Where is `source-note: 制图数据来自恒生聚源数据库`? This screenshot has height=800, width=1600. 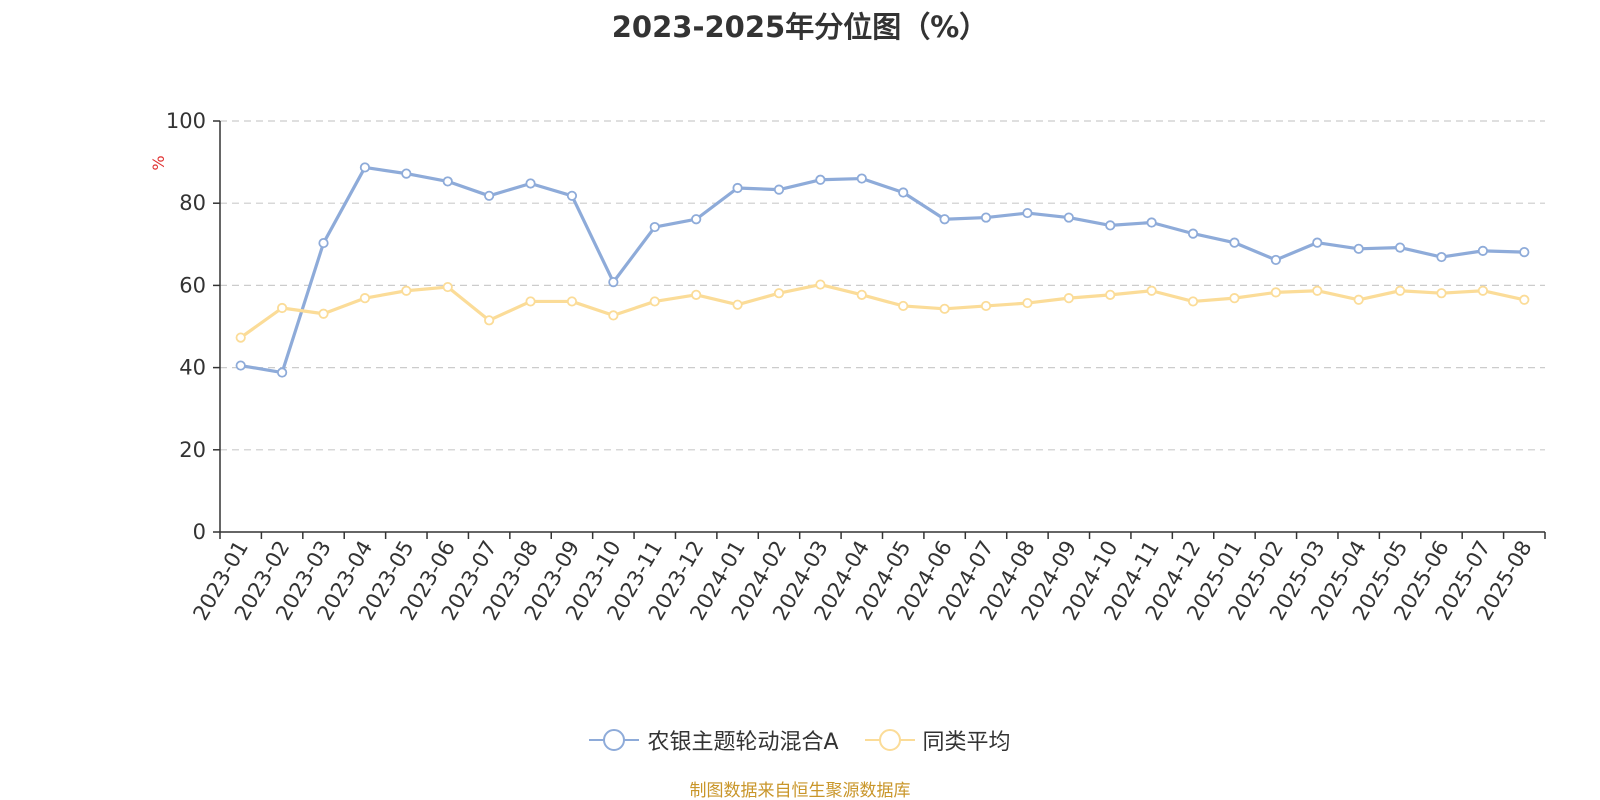 source-note: 制图数据来自恒生聚源数据库 is located at coordinates (800, 790).